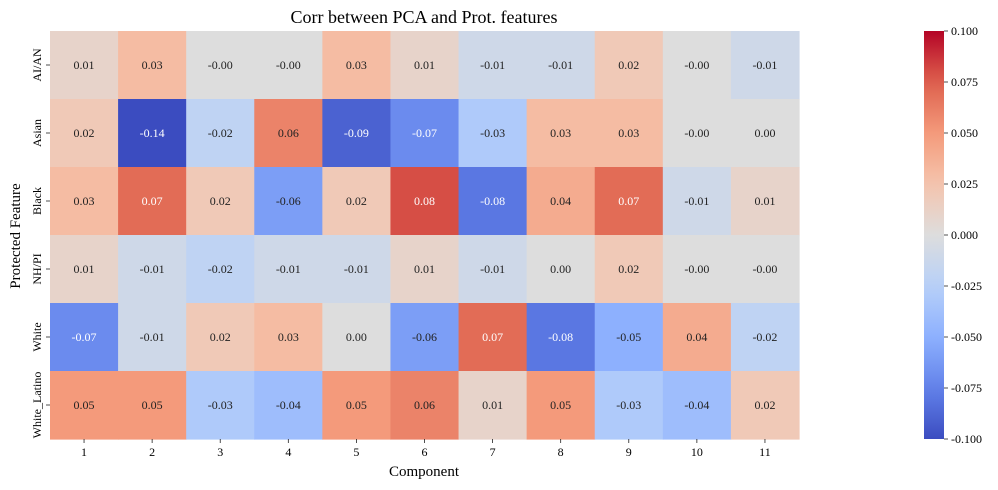 The height and width of the screenshot is (490, 998). I want to click on y-tick-label: Black, so click(37, 201).